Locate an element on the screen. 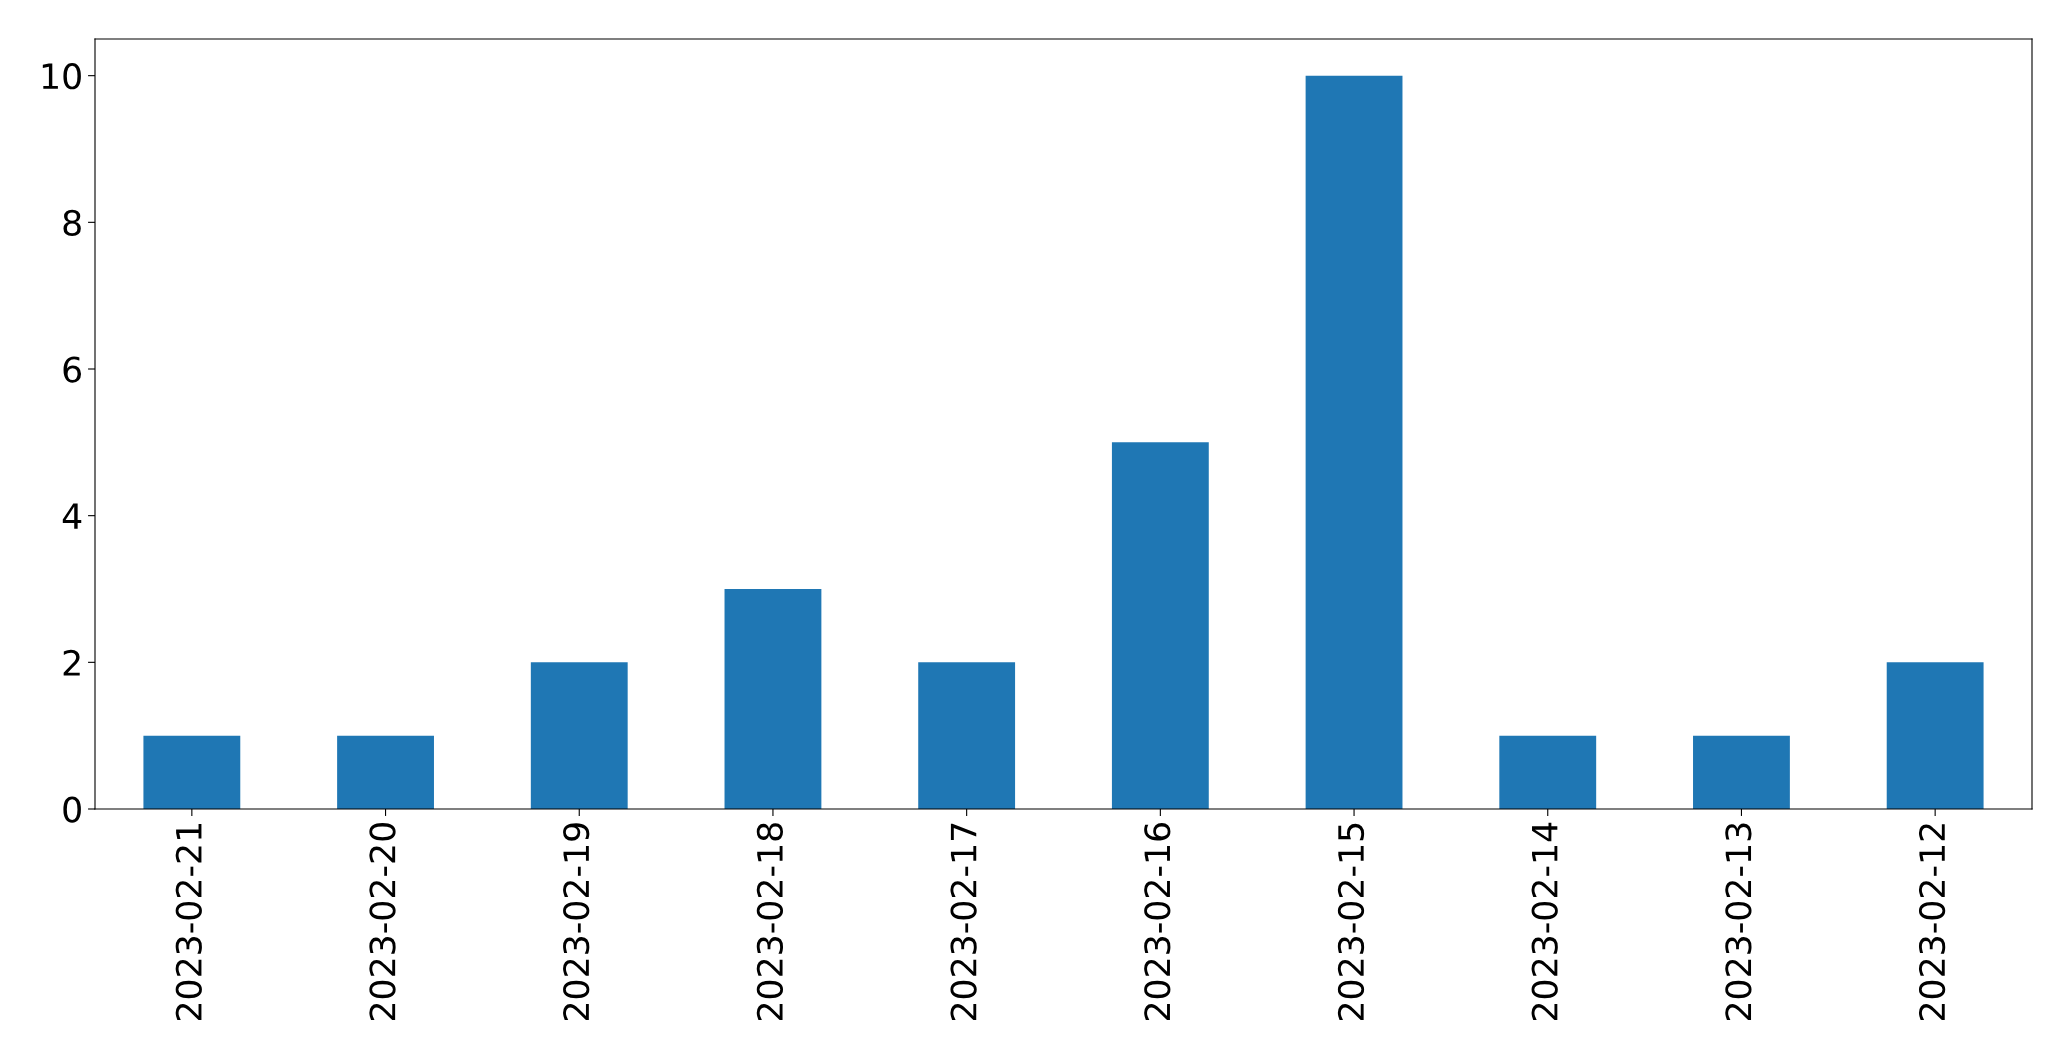  x-tick-label: 2023-02-15 is located at coordinates (1351, 922).